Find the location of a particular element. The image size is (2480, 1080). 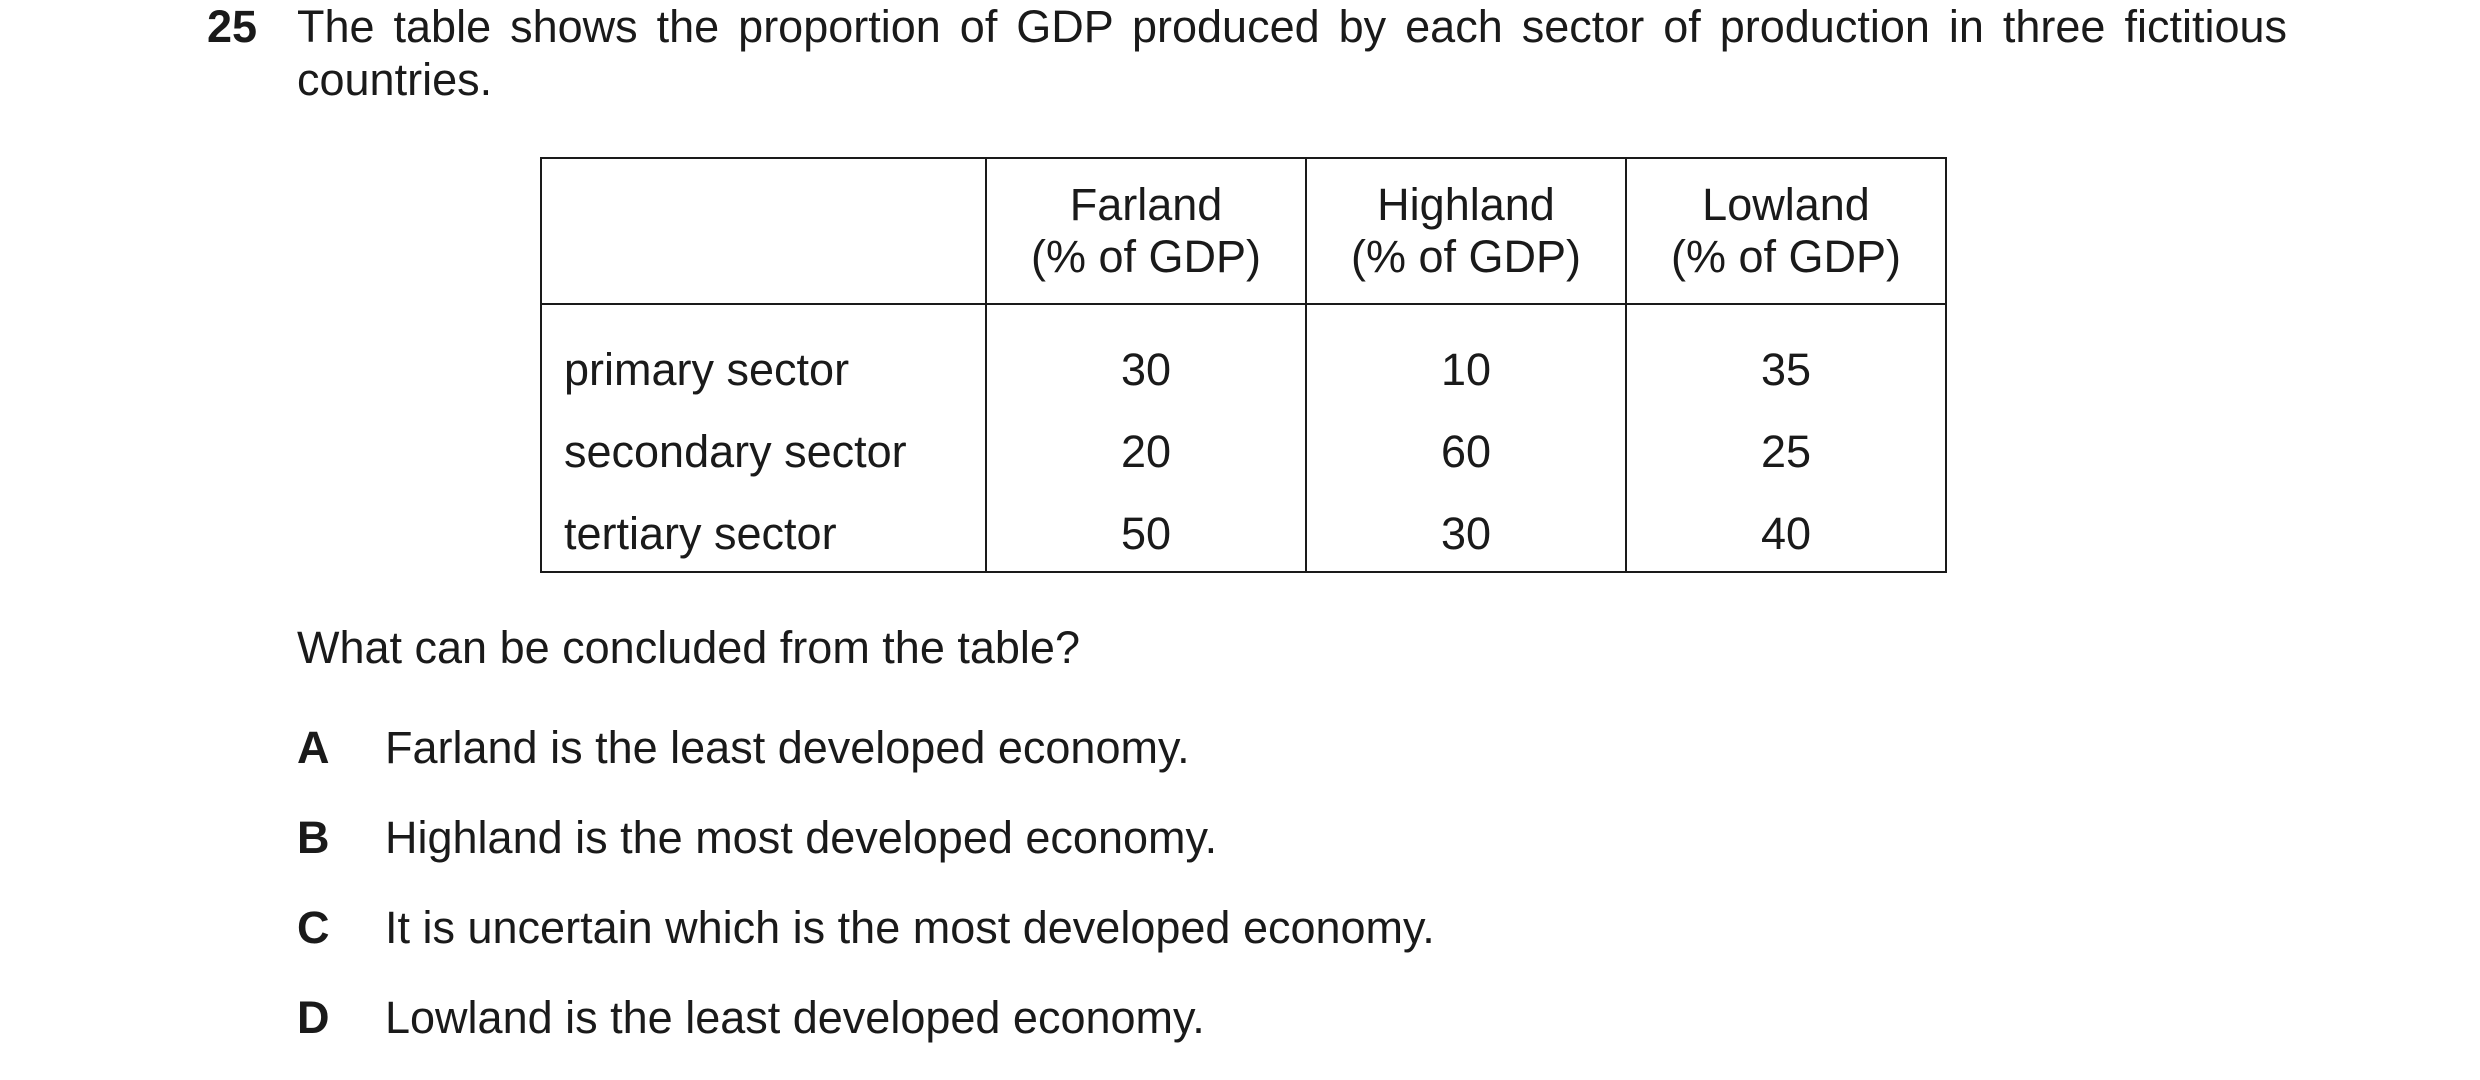

row-label: secondary sector is located at coordinates (763, 450).